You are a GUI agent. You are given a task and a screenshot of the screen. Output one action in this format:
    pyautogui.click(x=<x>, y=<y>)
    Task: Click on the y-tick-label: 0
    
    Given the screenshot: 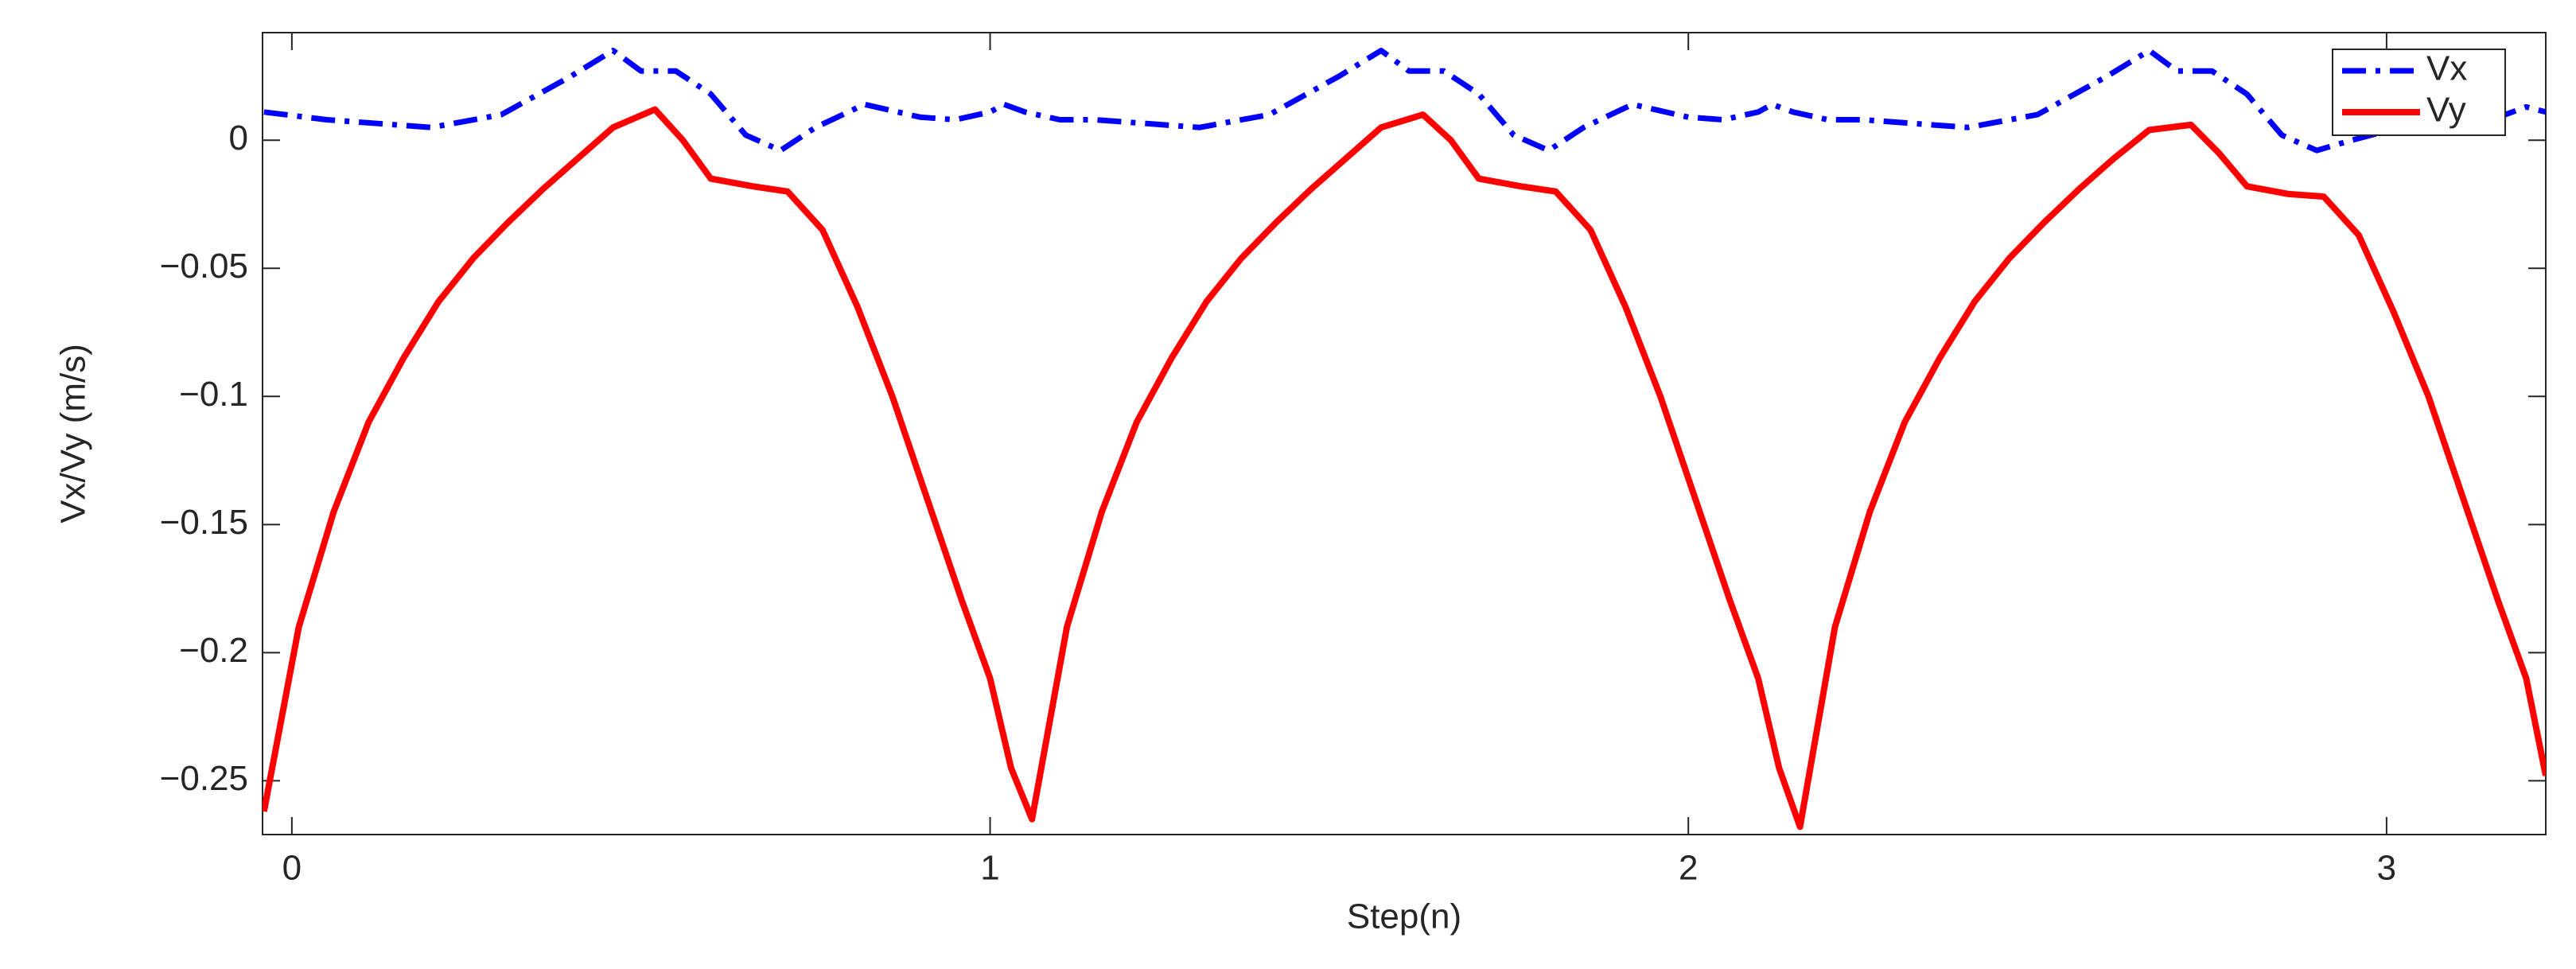 What is the action you would take?
    pyautogui.click(x=239, y=138)
    